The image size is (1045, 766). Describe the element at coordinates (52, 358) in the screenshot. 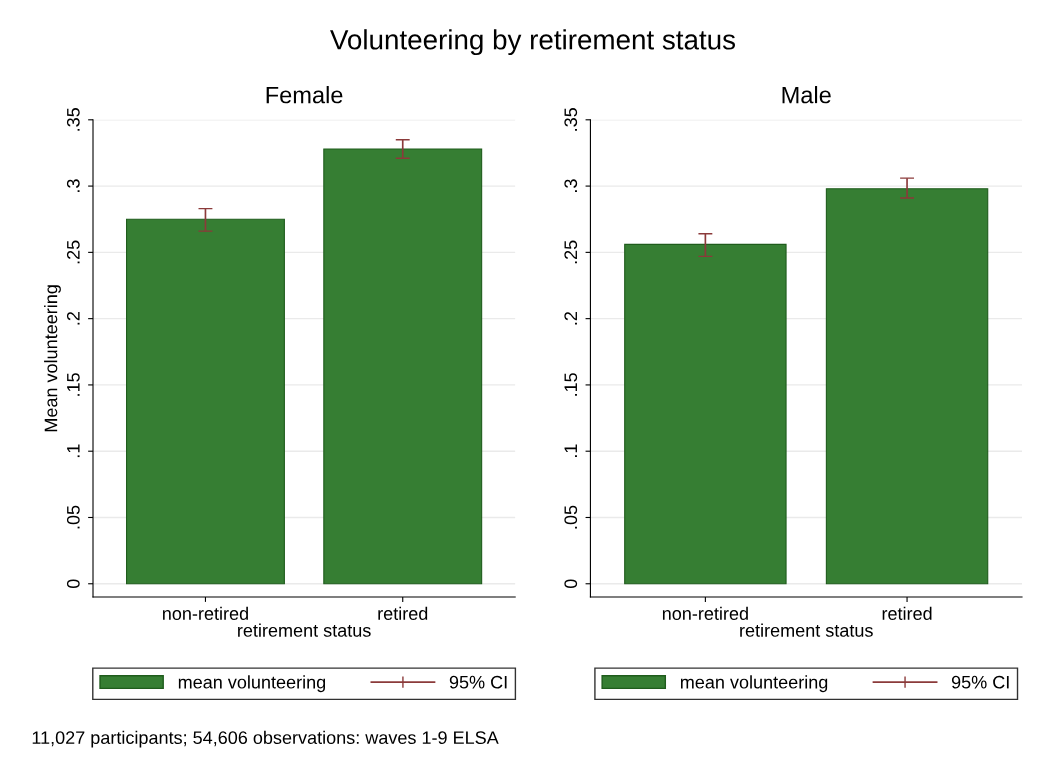

I see `y-axis-title: Mean volunteering` at that location.